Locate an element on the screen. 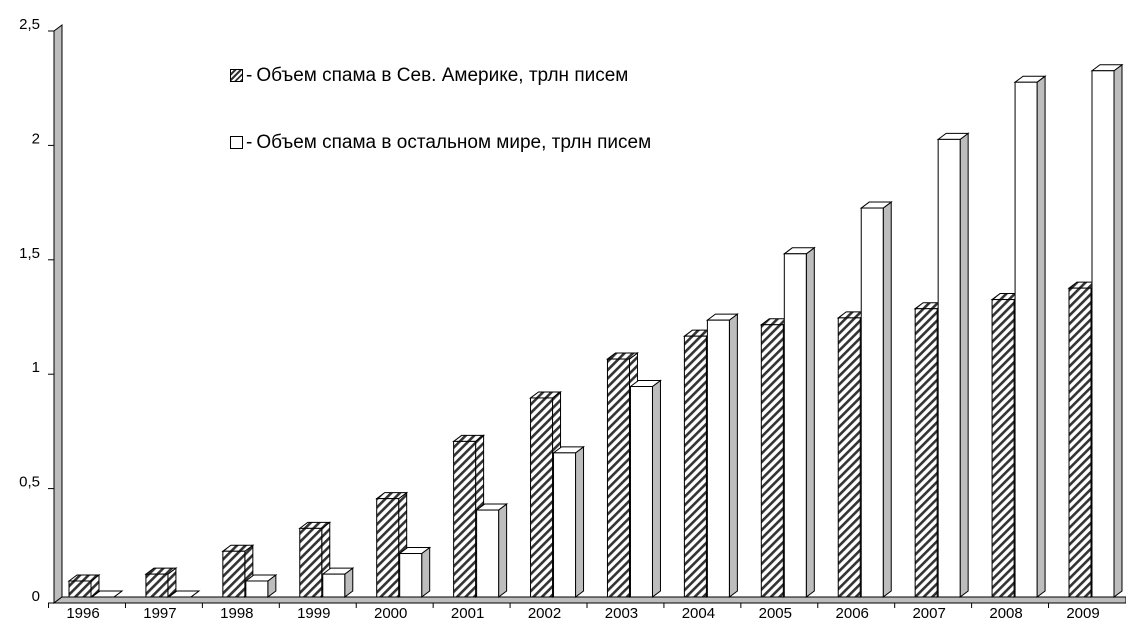 This screenshot has width=1126, height=623. y-tick-label: 1,5 is located at coordinates (29, 253).